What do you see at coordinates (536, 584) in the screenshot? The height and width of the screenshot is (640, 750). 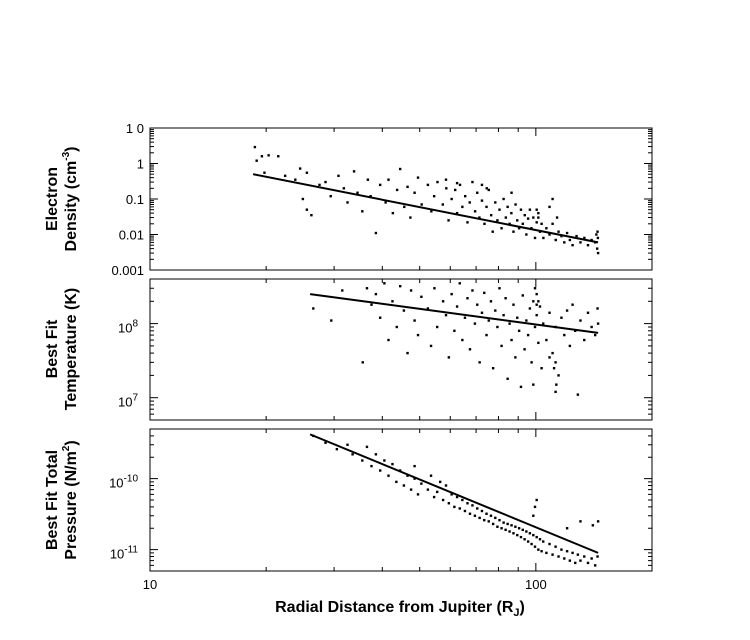 I see `x-tick-label: 100` at bounding box center [536, 584].